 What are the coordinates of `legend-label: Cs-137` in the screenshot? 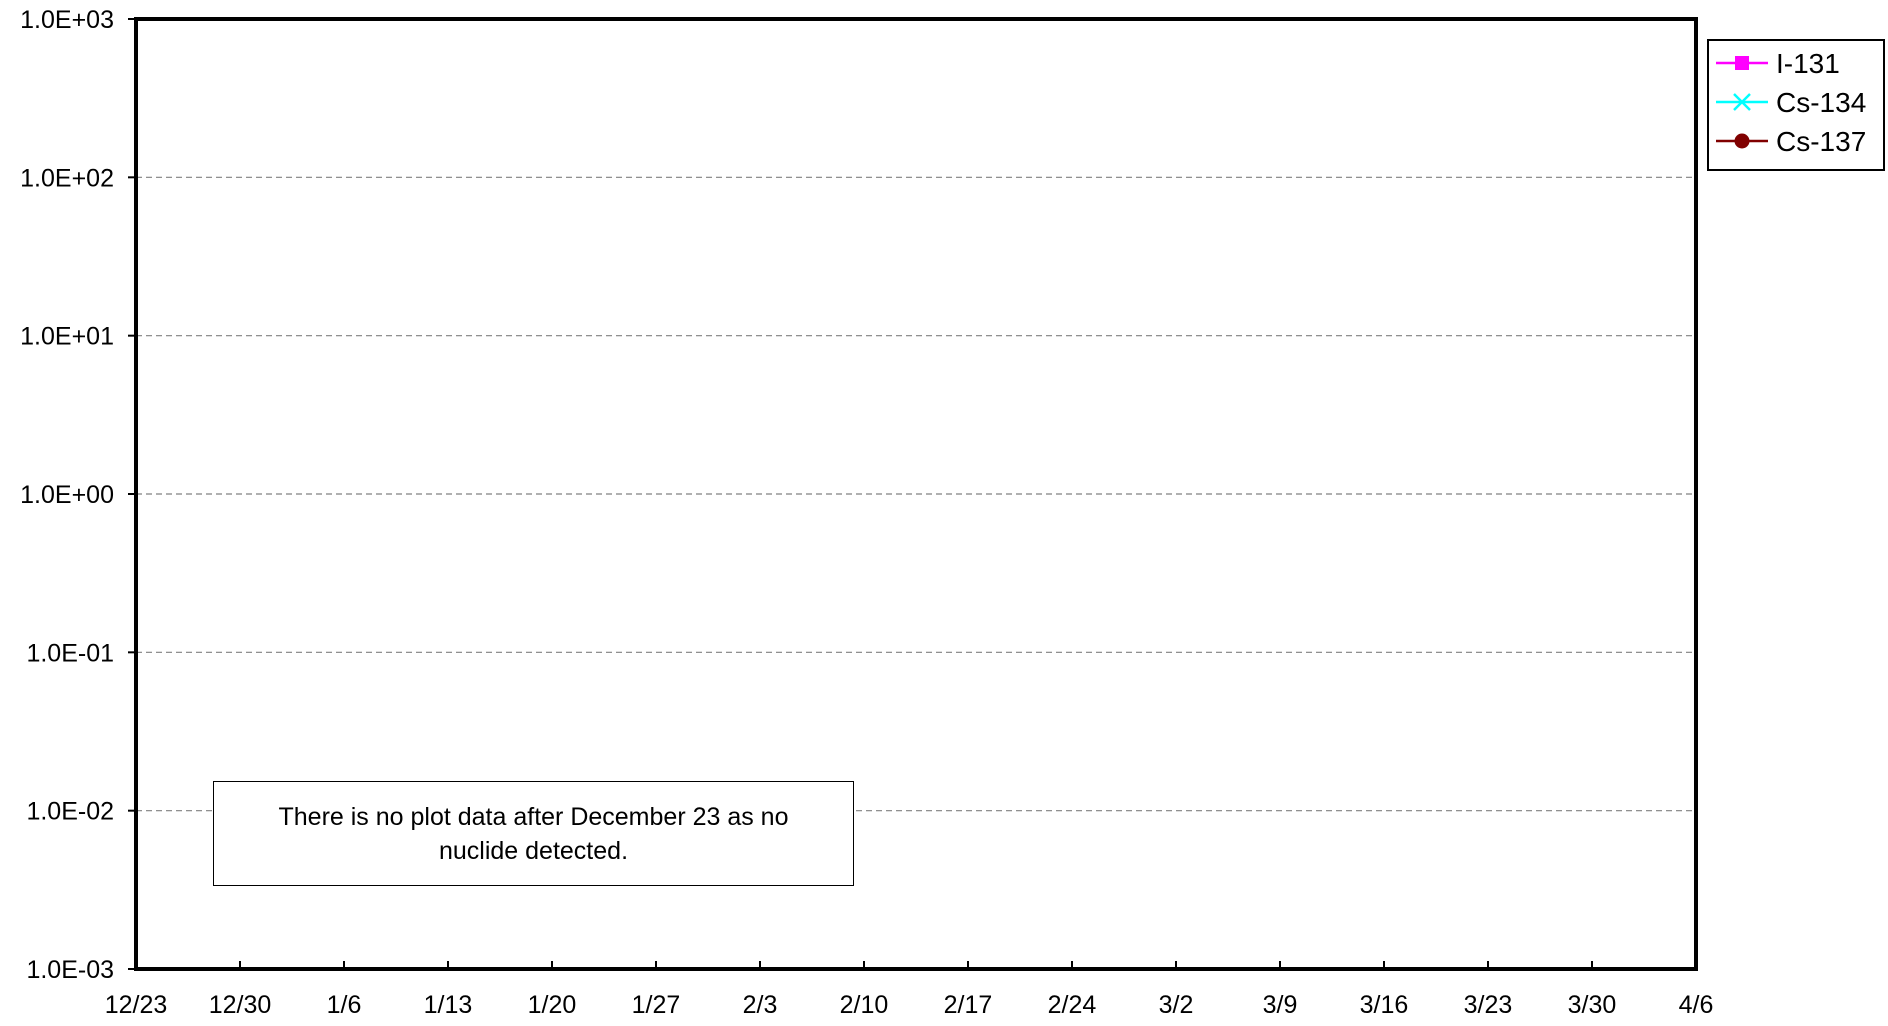 It's located at (1821, 141).